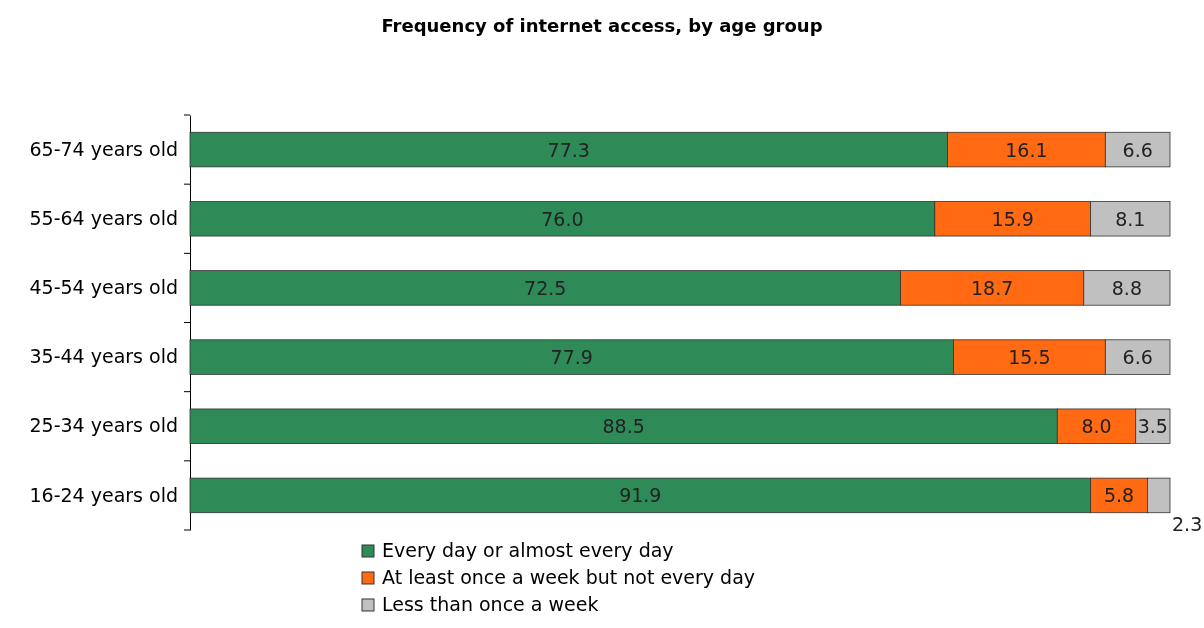 The height and width of the screenshot is (628, 1204). Describe the element at coordinates (1130, 218) in the screenshot. I see `data-label: 8.1` at that location.